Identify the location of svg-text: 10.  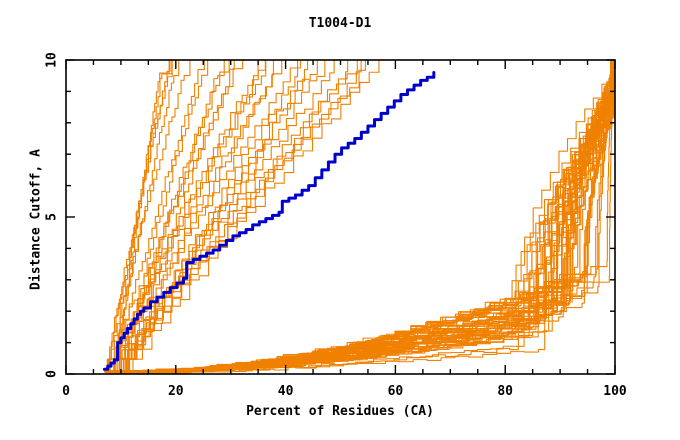
(52, 60).